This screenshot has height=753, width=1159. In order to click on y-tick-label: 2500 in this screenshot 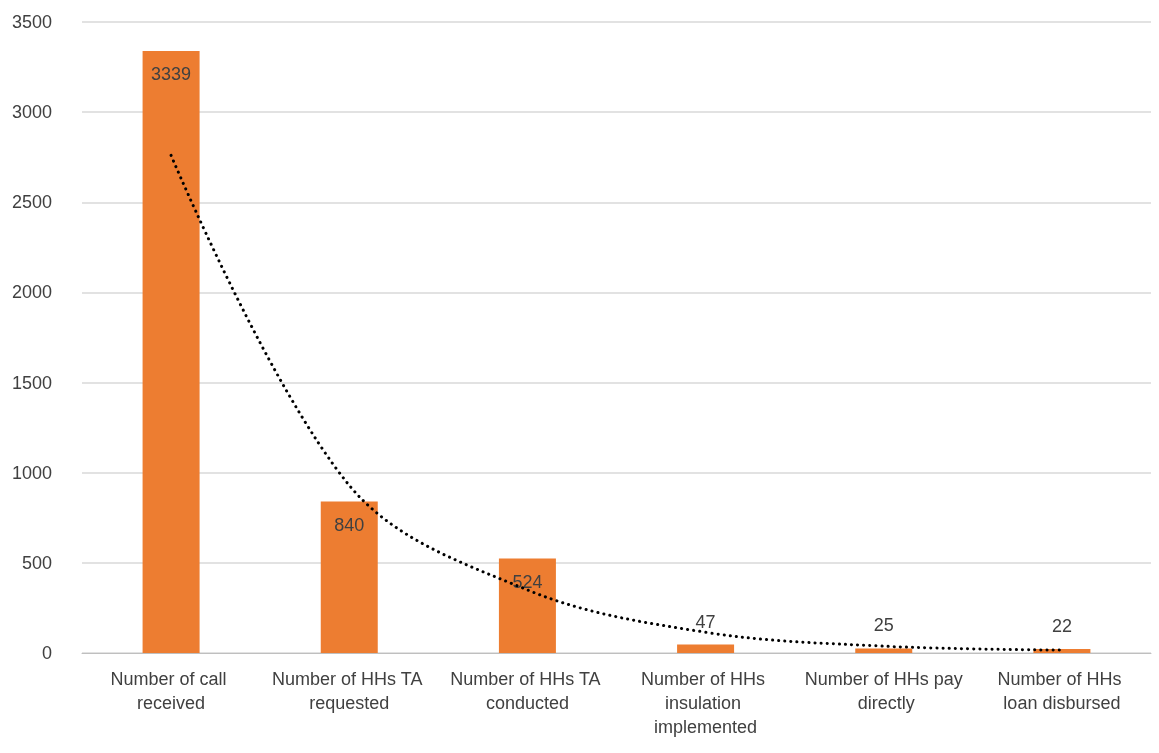, I will do `click(31, 202)`.